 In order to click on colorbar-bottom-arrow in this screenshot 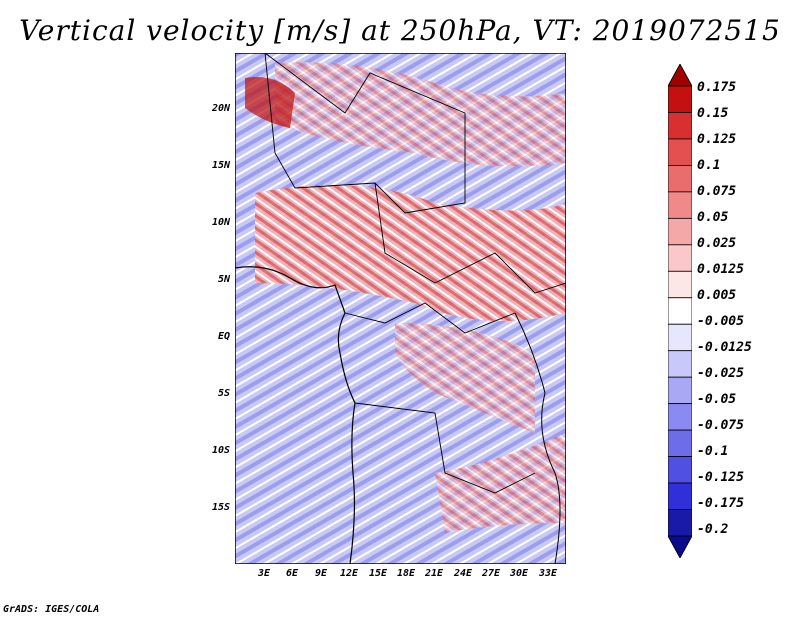, I will do `click(680, 546)`.